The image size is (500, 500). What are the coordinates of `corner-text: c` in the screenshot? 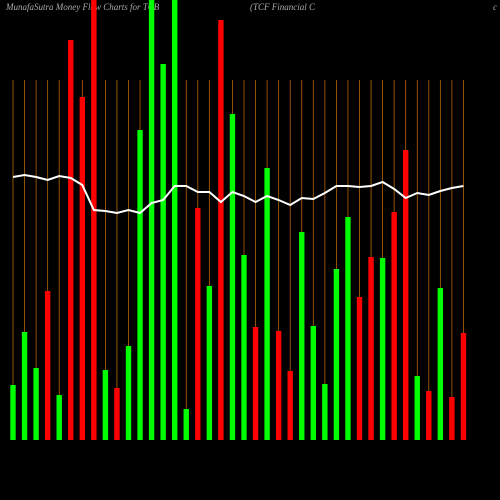 It's located at (495, 7).